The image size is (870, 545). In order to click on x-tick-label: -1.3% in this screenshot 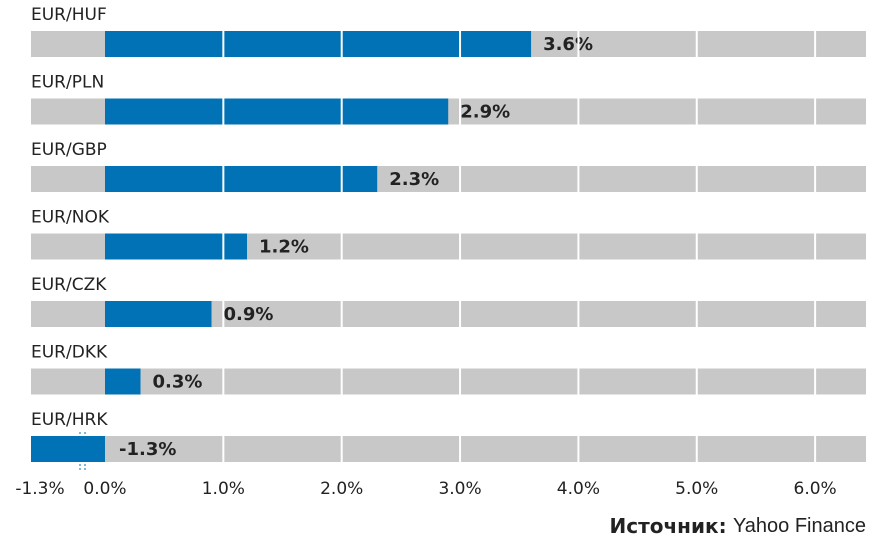, I will do `click(39, 489)`.